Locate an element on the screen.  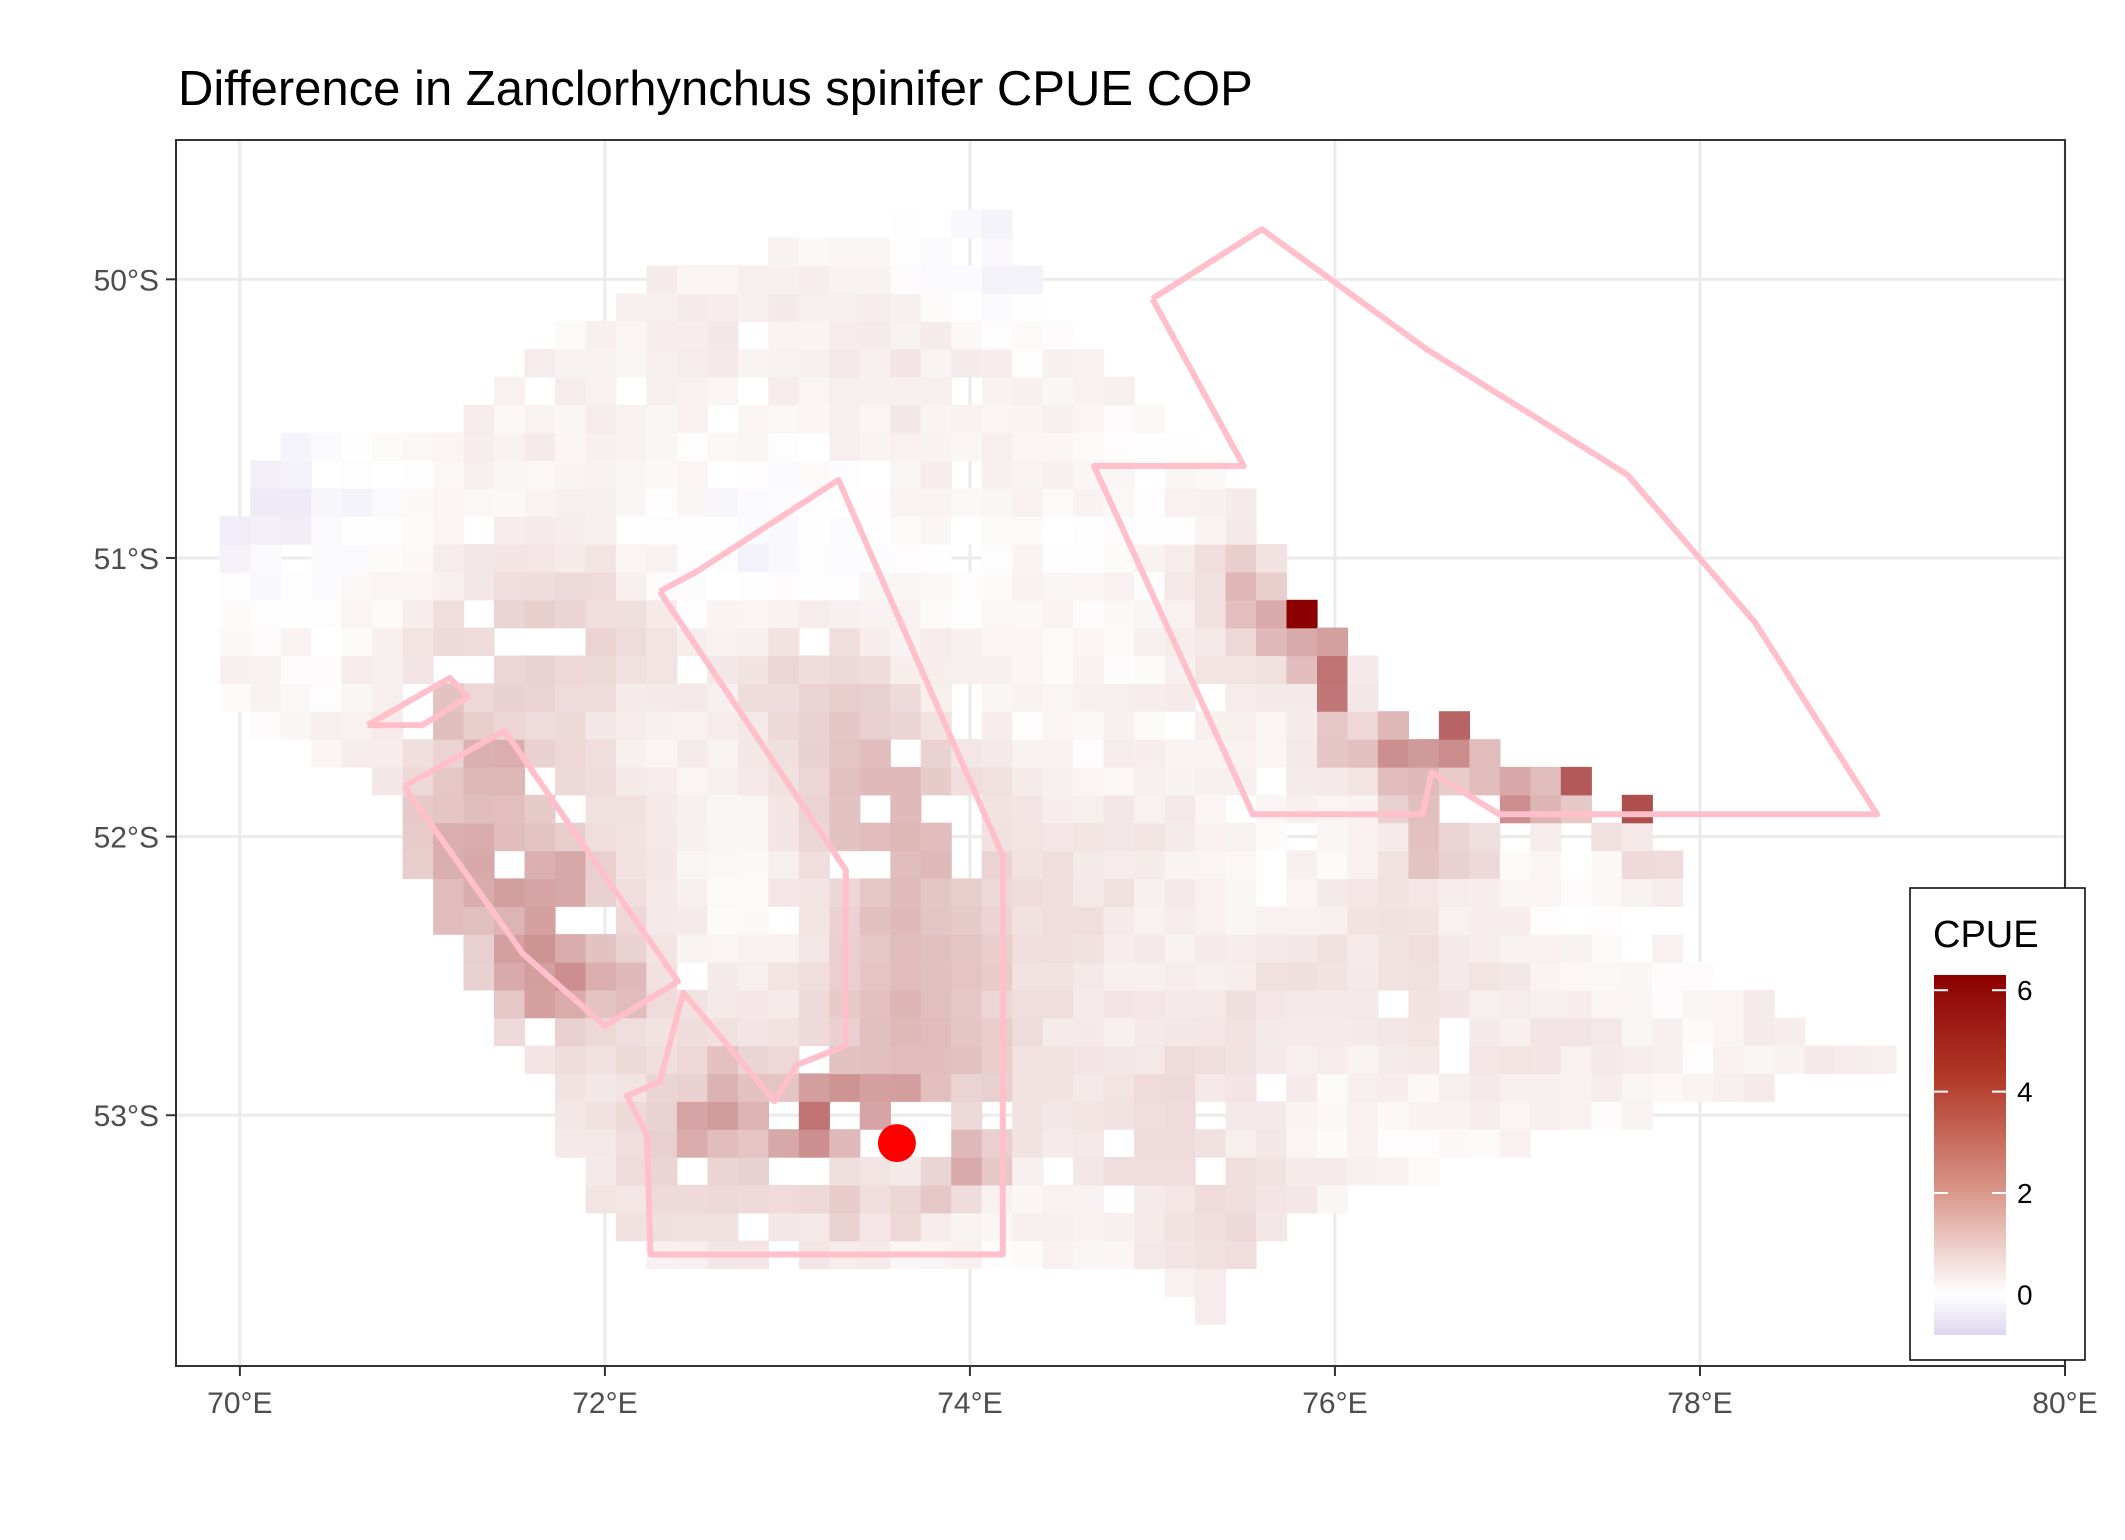
y-tick-label: 53°S is located at coordinates (126, 1116).